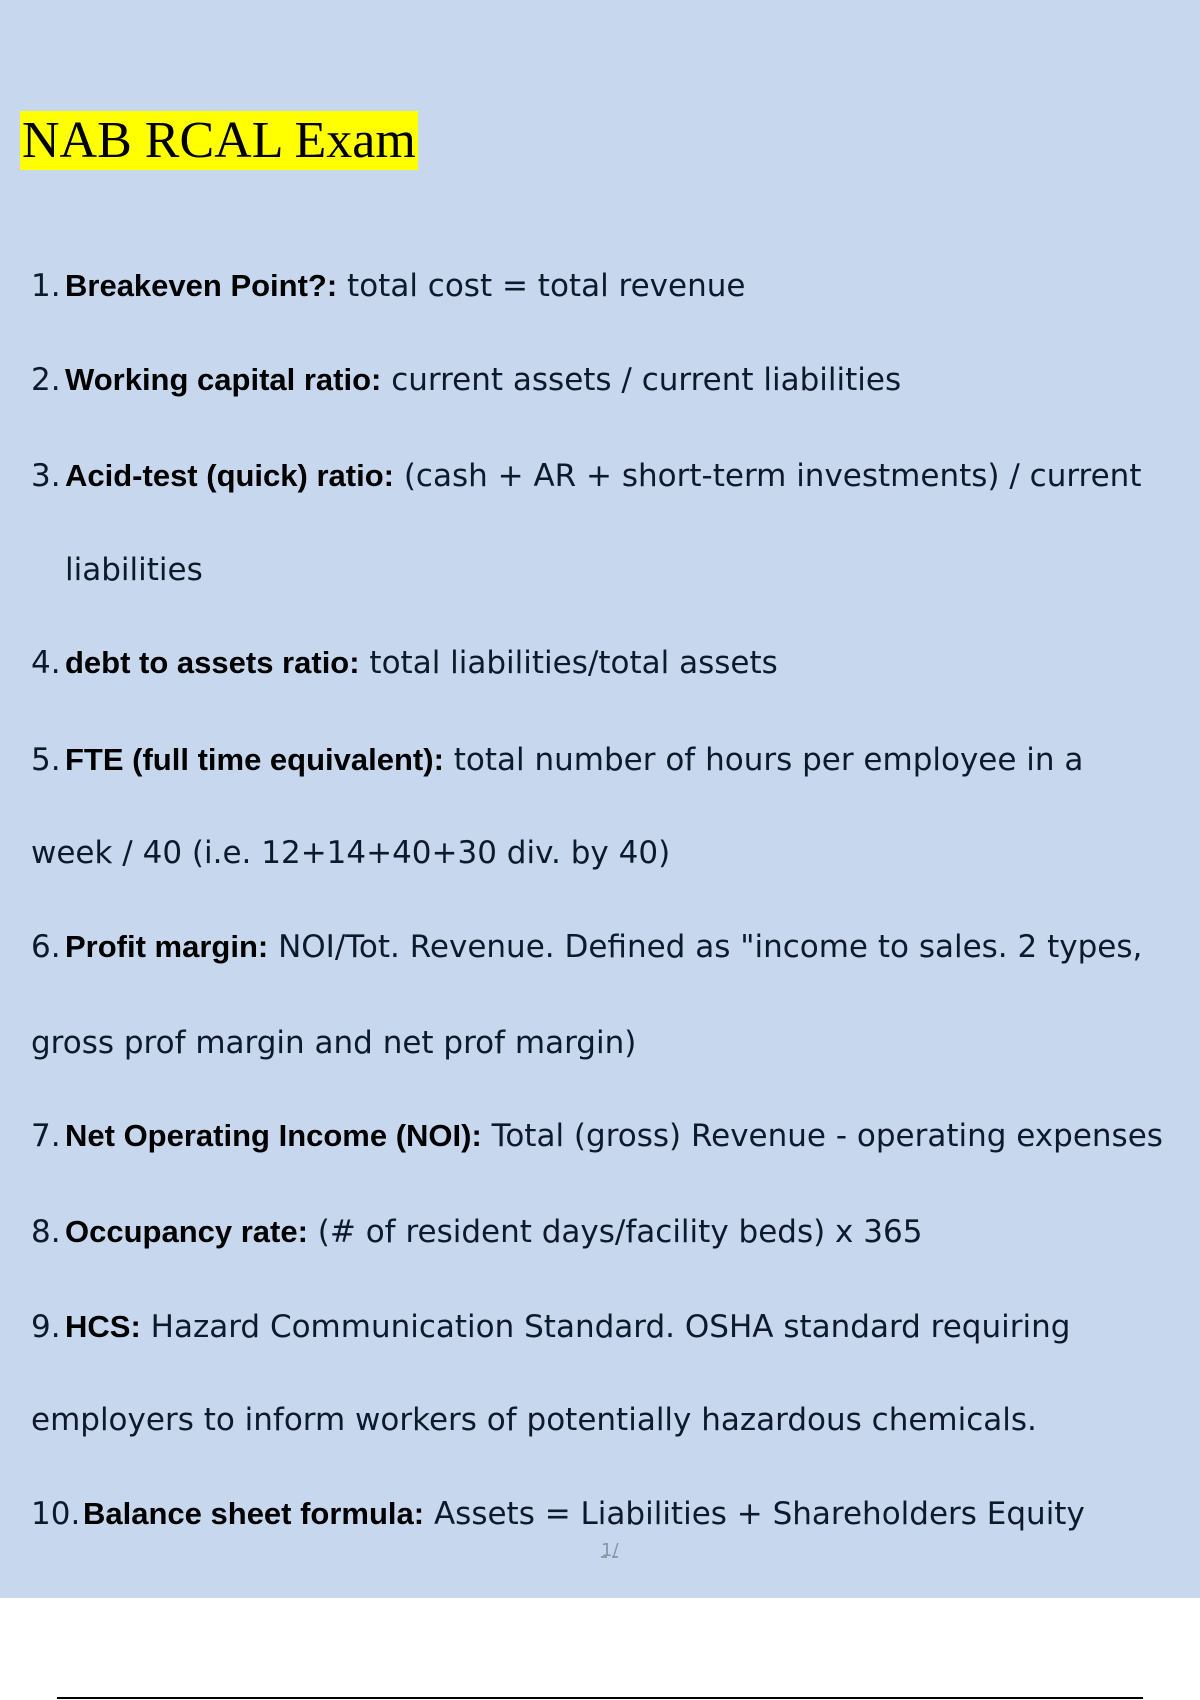 This screenshot has height=1700, width=1200. I want to click on item-number: 10., so click(56, 1514).